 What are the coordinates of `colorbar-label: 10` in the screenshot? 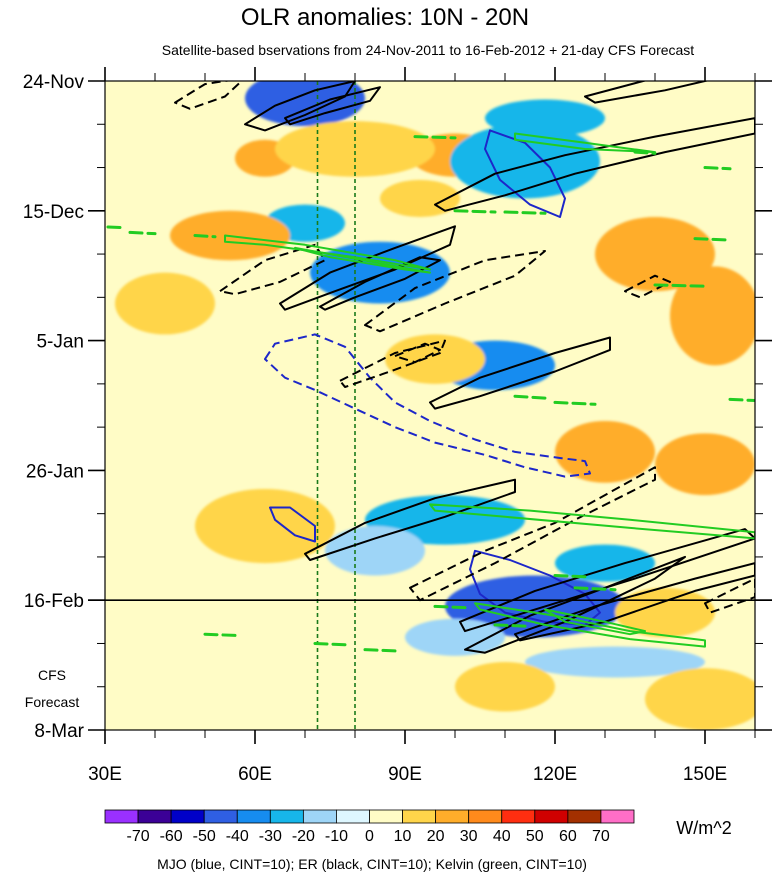 It's located at (403, 836).